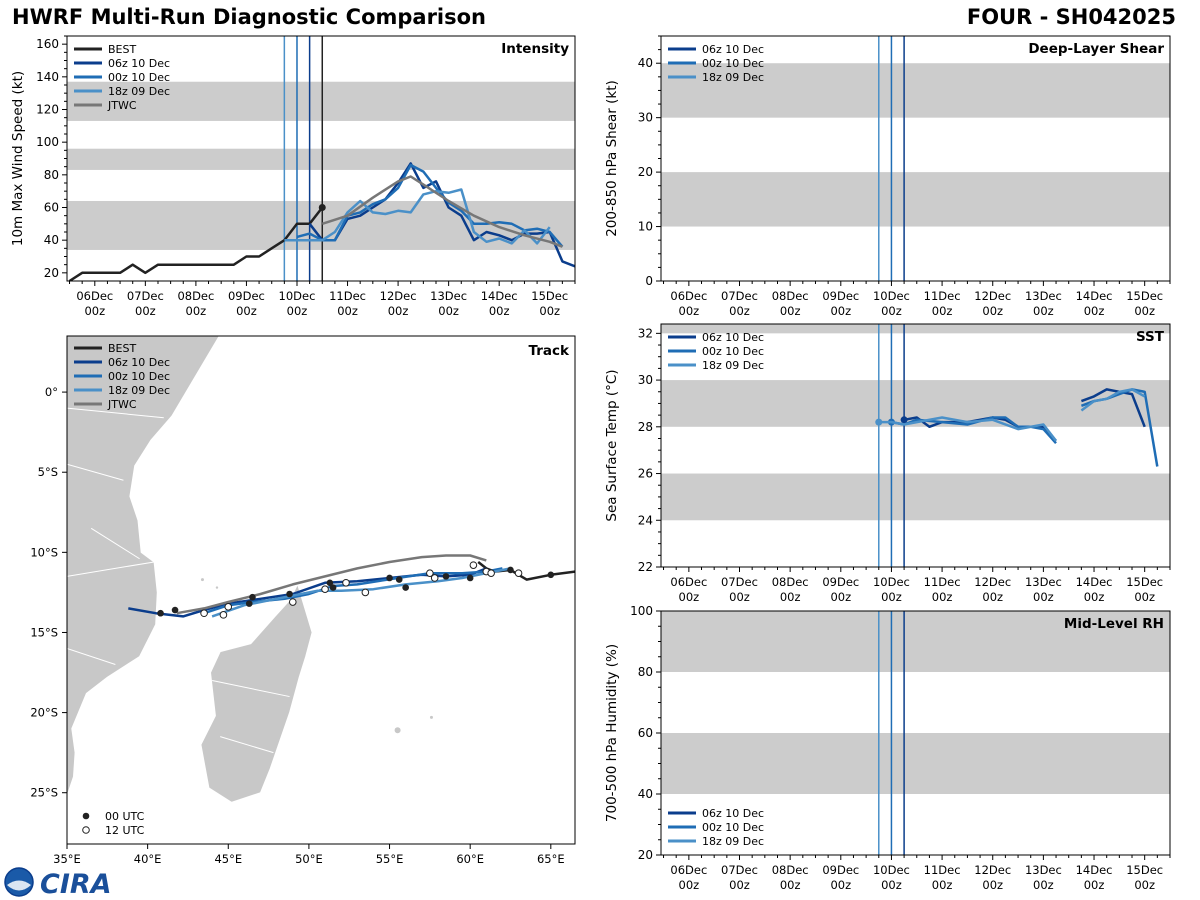 This screenshot has height=900, width=1200. Describe the element at coordinates (125, 830) in the screenshot. I see `track-legend-12utc-label: 12 UTC` at that location.